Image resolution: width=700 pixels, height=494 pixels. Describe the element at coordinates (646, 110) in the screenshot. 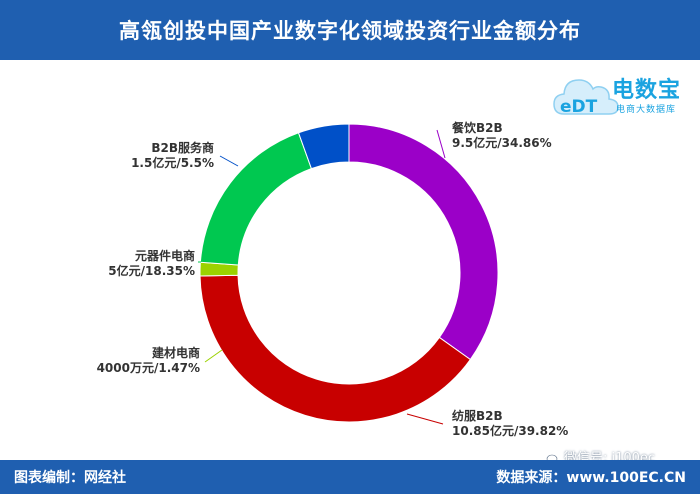

I see `brand-subtitle: 电商大数据库` at that location.